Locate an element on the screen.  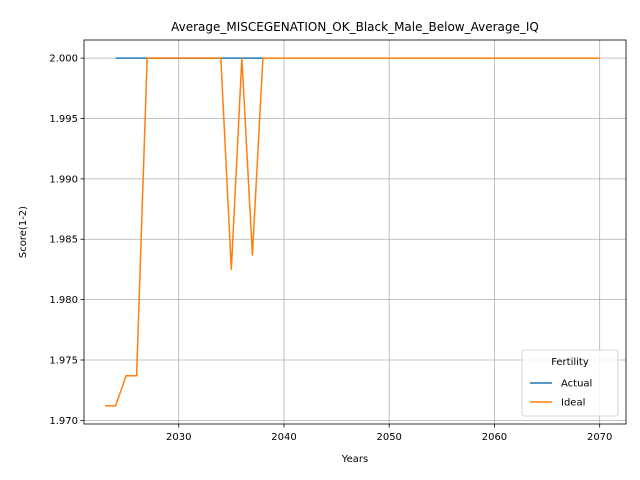
x-axis-ticks: 2030 2040 2050 2060 2070 is located at coordinates (389, 433).